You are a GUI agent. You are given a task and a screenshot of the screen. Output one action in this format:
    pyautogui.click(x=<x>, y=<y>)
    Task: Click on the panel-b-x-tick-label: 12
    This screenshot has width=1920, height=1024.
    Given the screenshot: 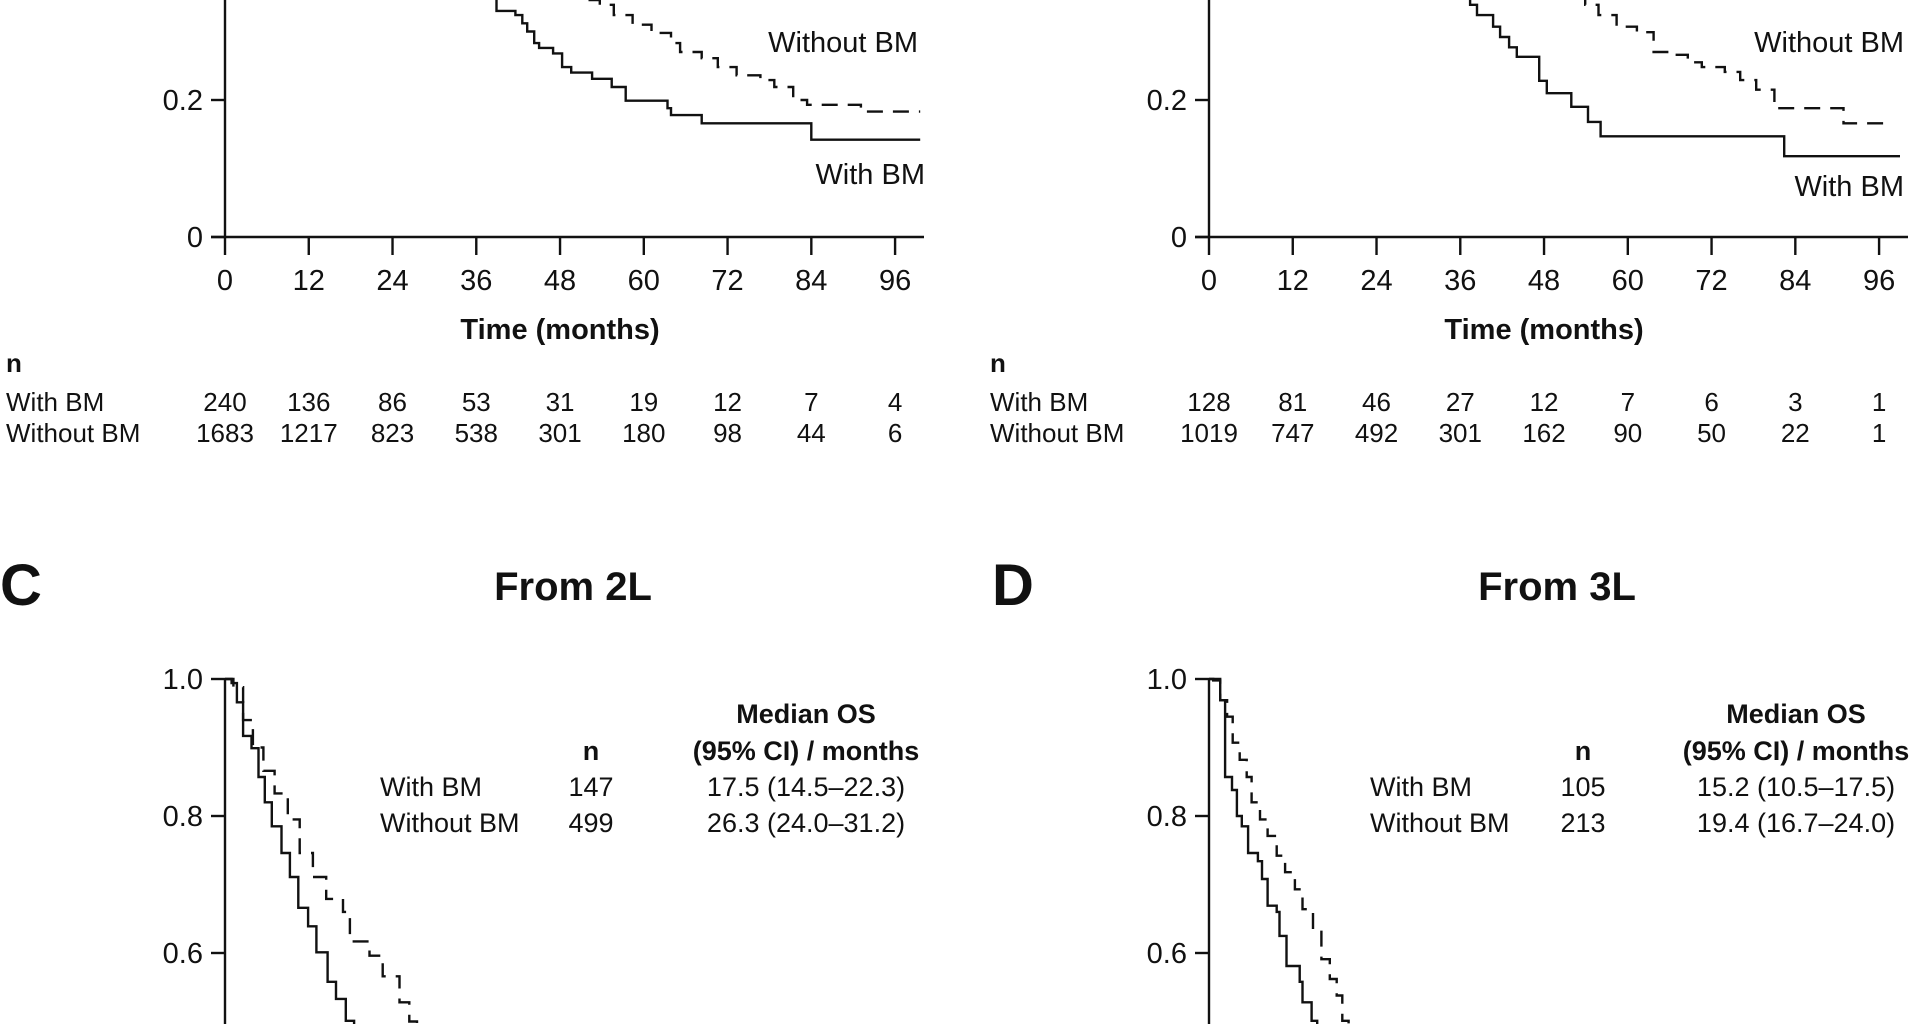 What is the action you would take?
    pyautogui.click(x=1293, y=281)
    